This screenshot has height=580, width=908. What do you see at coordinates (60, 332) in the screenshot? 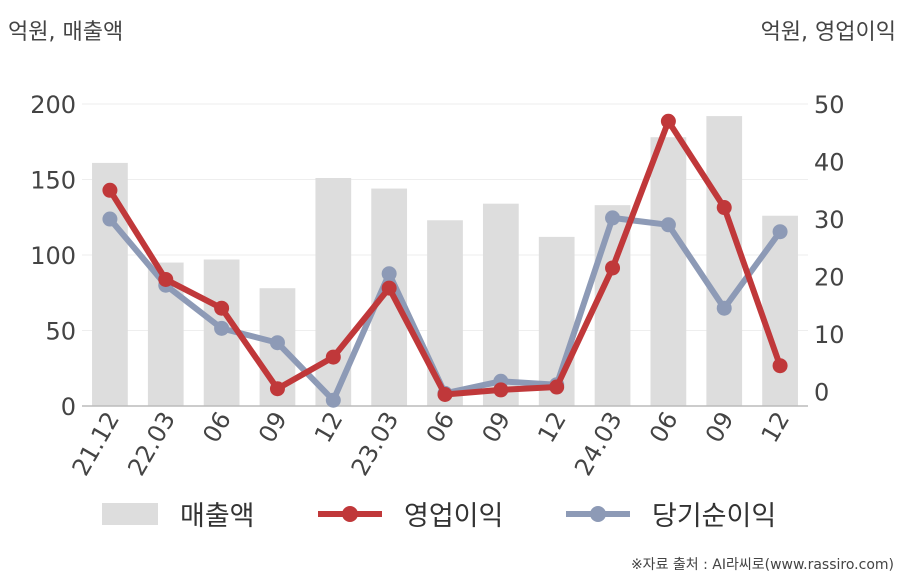
I see `left-tick-label: 50` at bounding box center [60, 332].